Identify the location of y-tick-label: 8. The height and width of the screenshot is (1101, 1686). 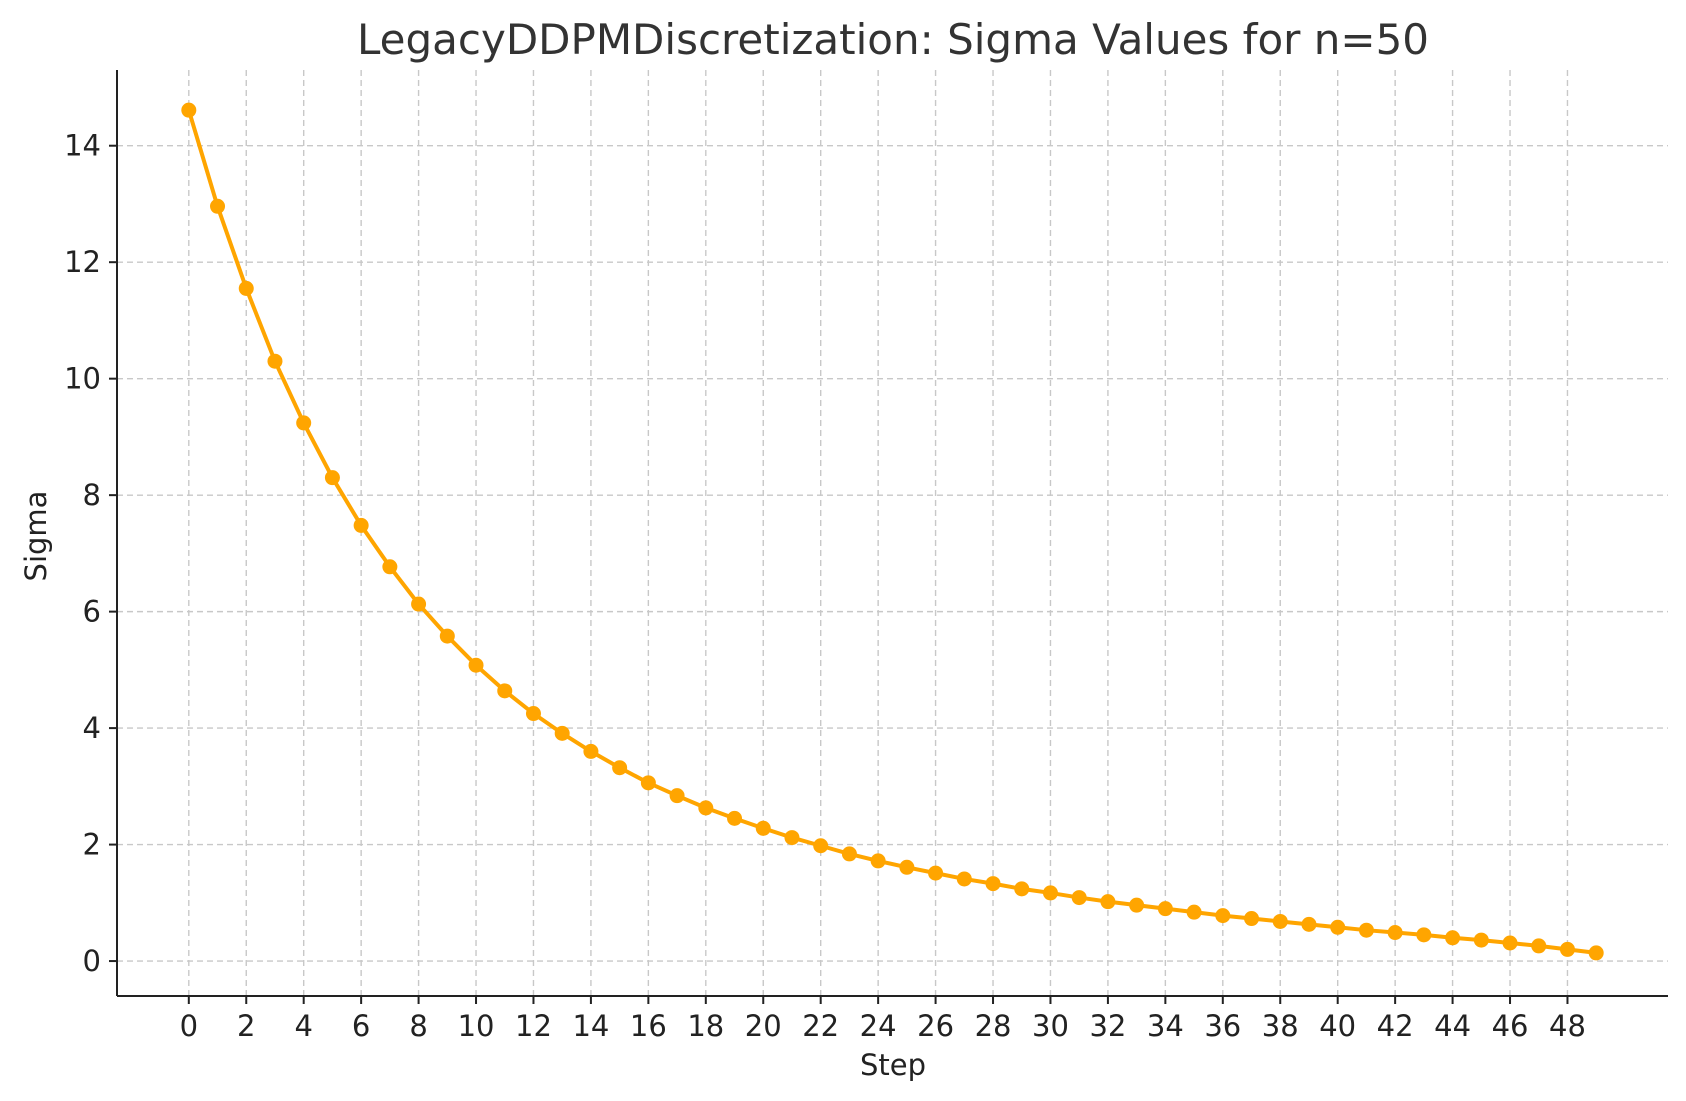
(92, 495).